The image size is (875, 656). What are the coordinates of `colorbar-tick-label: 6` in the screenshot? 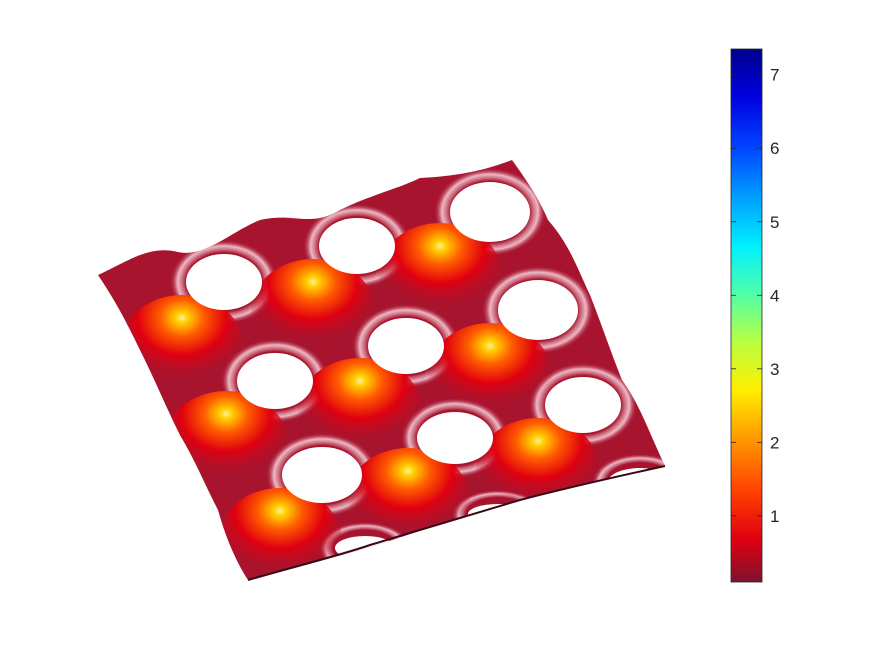 It's located at (774, 148).